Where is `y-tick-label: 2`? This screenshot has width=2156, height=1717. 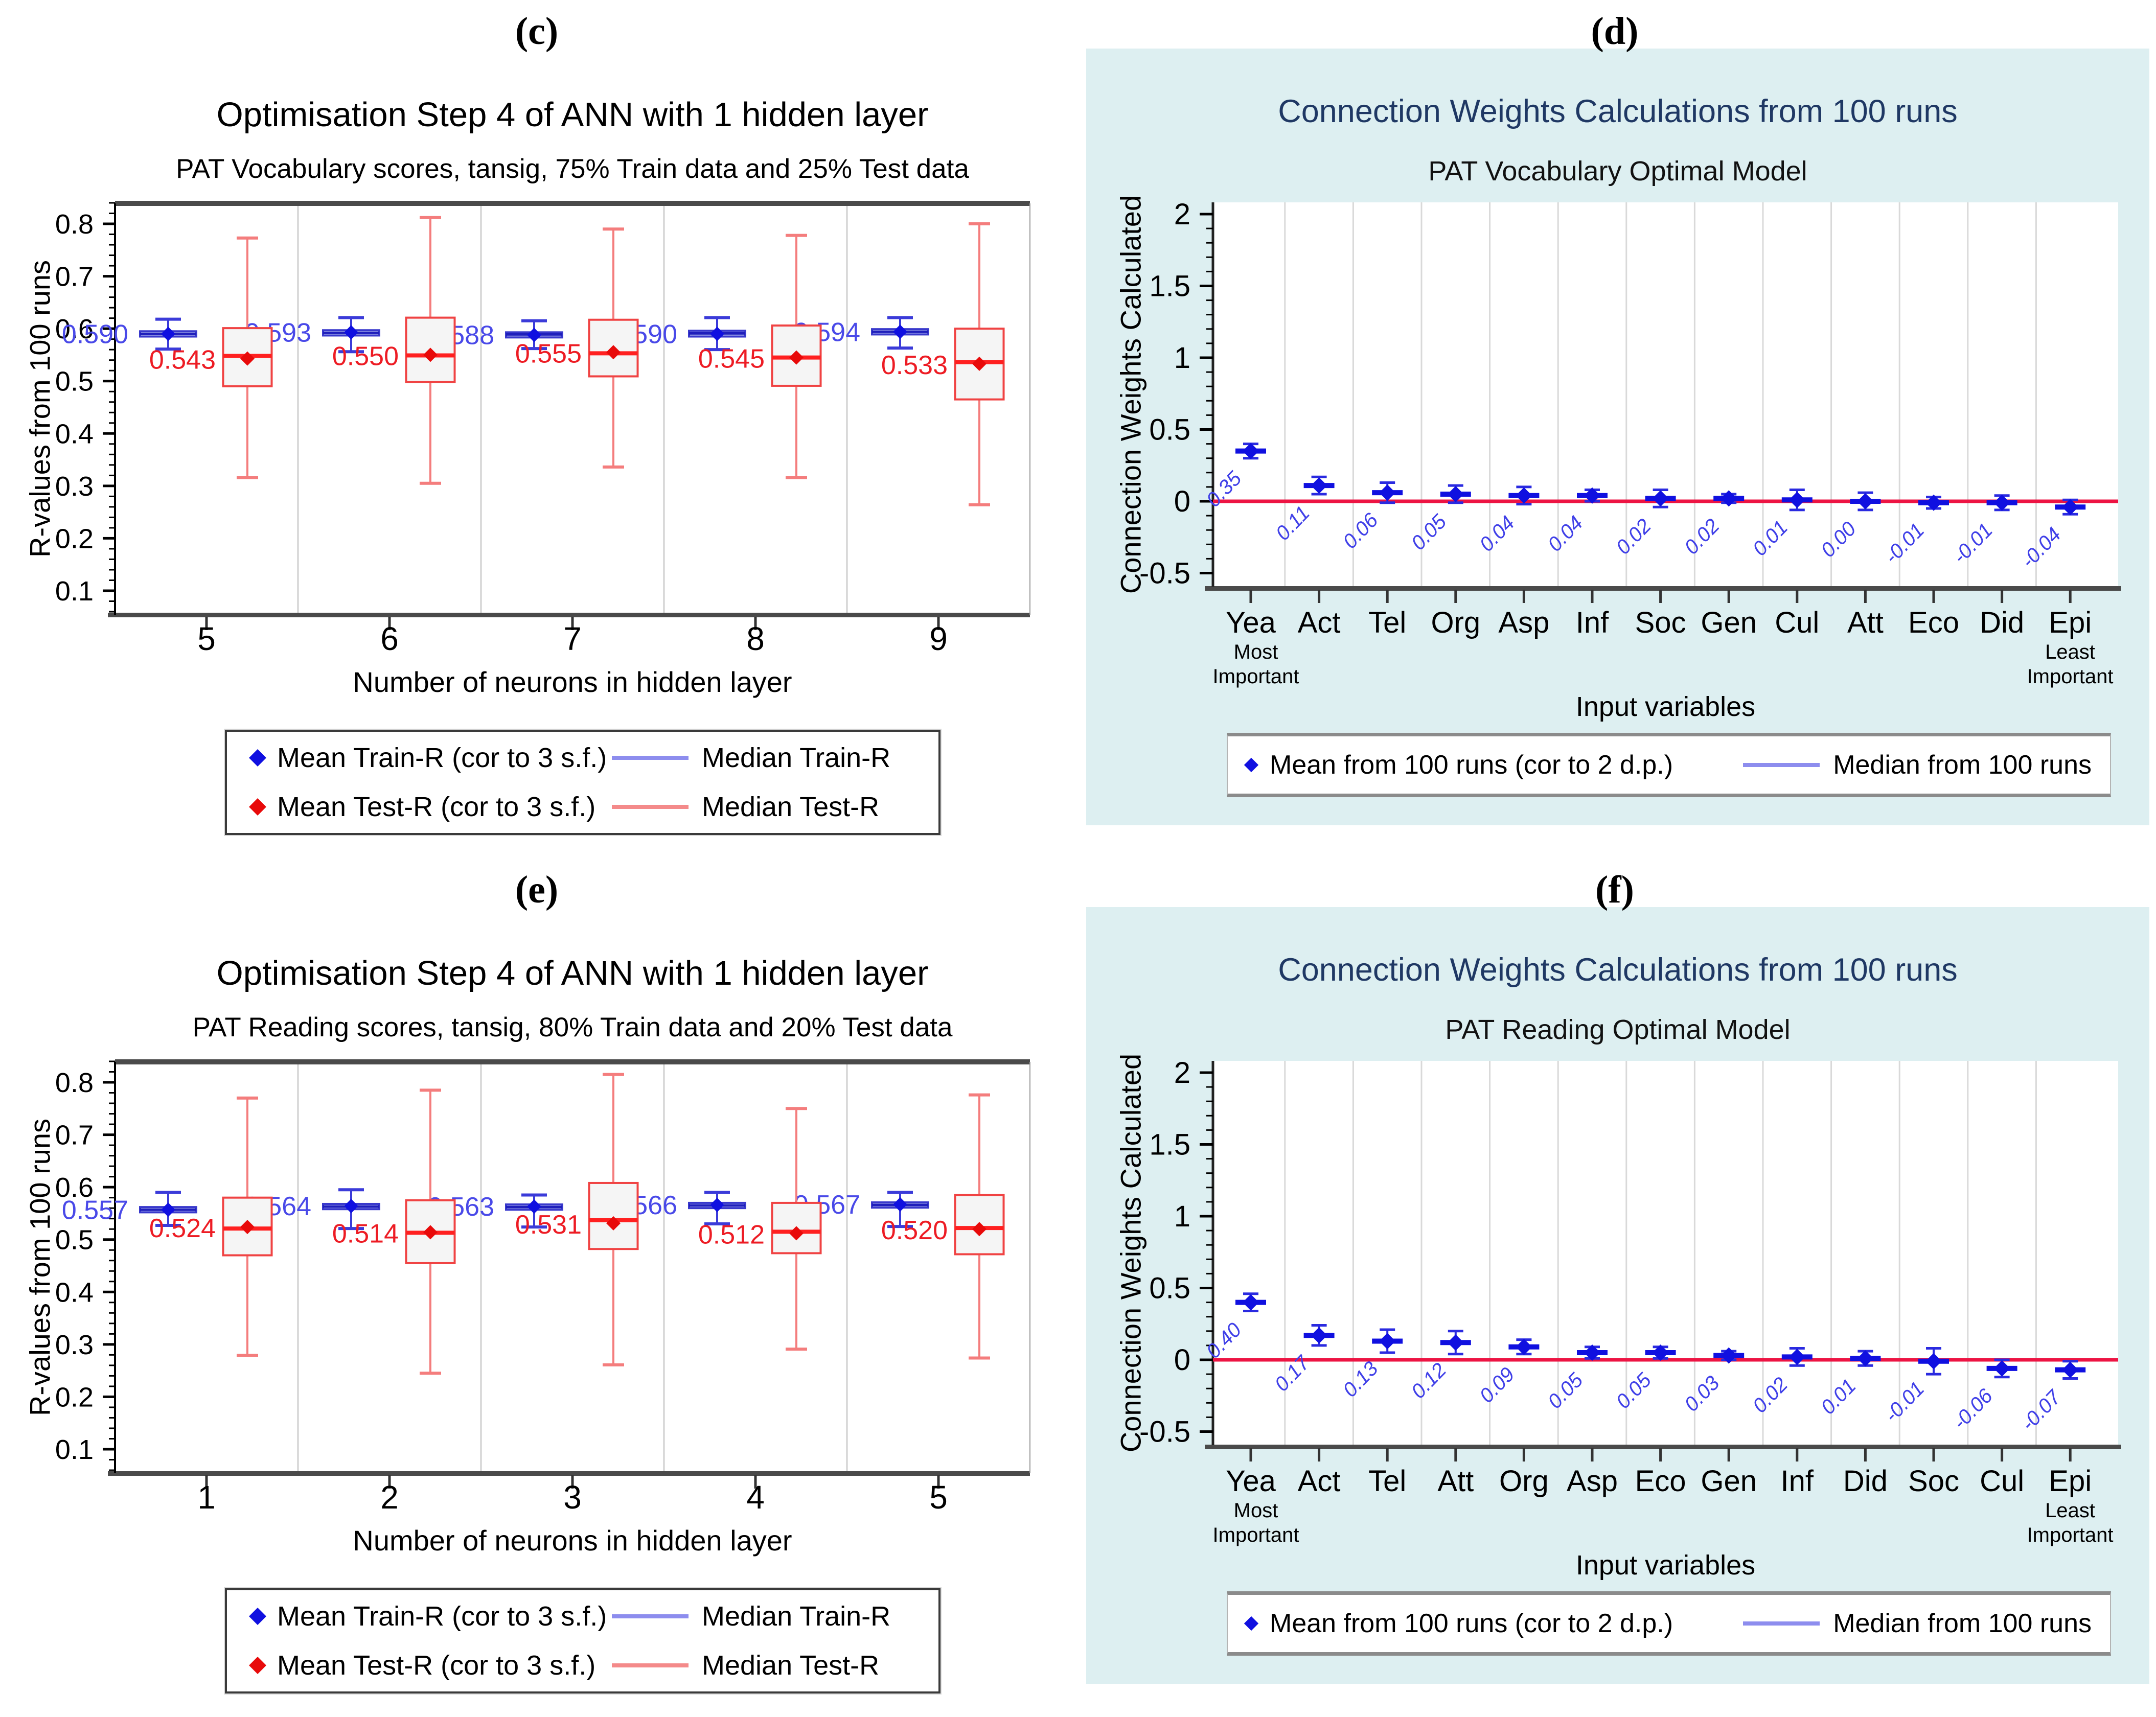
y-tick-label: 2 is located at coordinates (1182, 1072).